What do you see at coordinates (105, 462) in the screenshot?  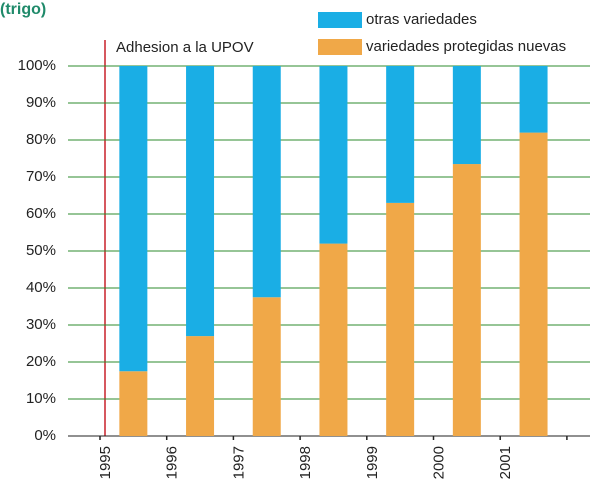 I see `x-tick-label: 1995` at bounding box center [105, 462].